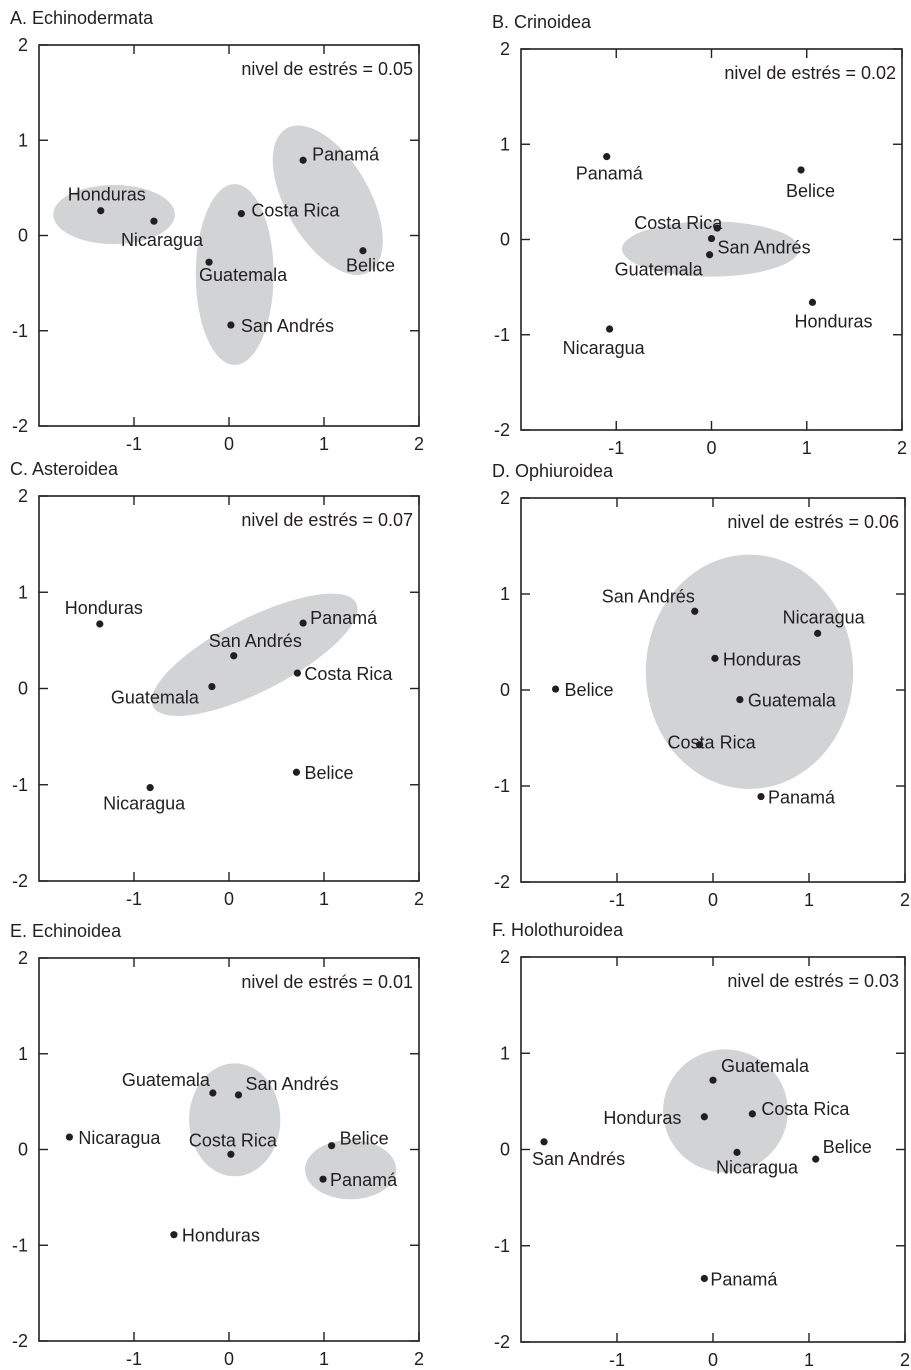 The width and height of the screenshot is (911, 1370). What do you see at coordinates (542, 22) in the screenshot?
I see `panel-title: B. Crinoidea` at bounding box center [542, 22].